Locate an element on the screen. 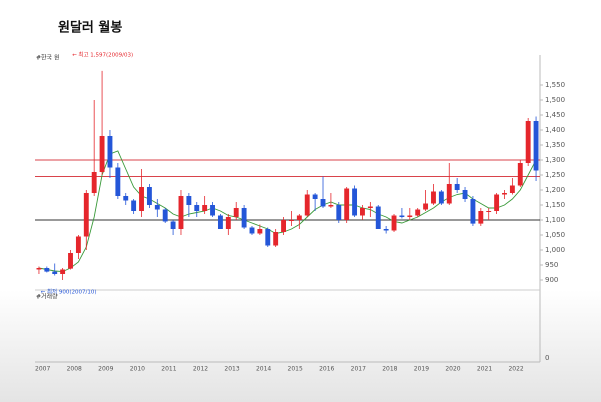 The height and width of the screenshot is (402, 601). y-tick-label: 1,550 is located at coordinates (555, 85).